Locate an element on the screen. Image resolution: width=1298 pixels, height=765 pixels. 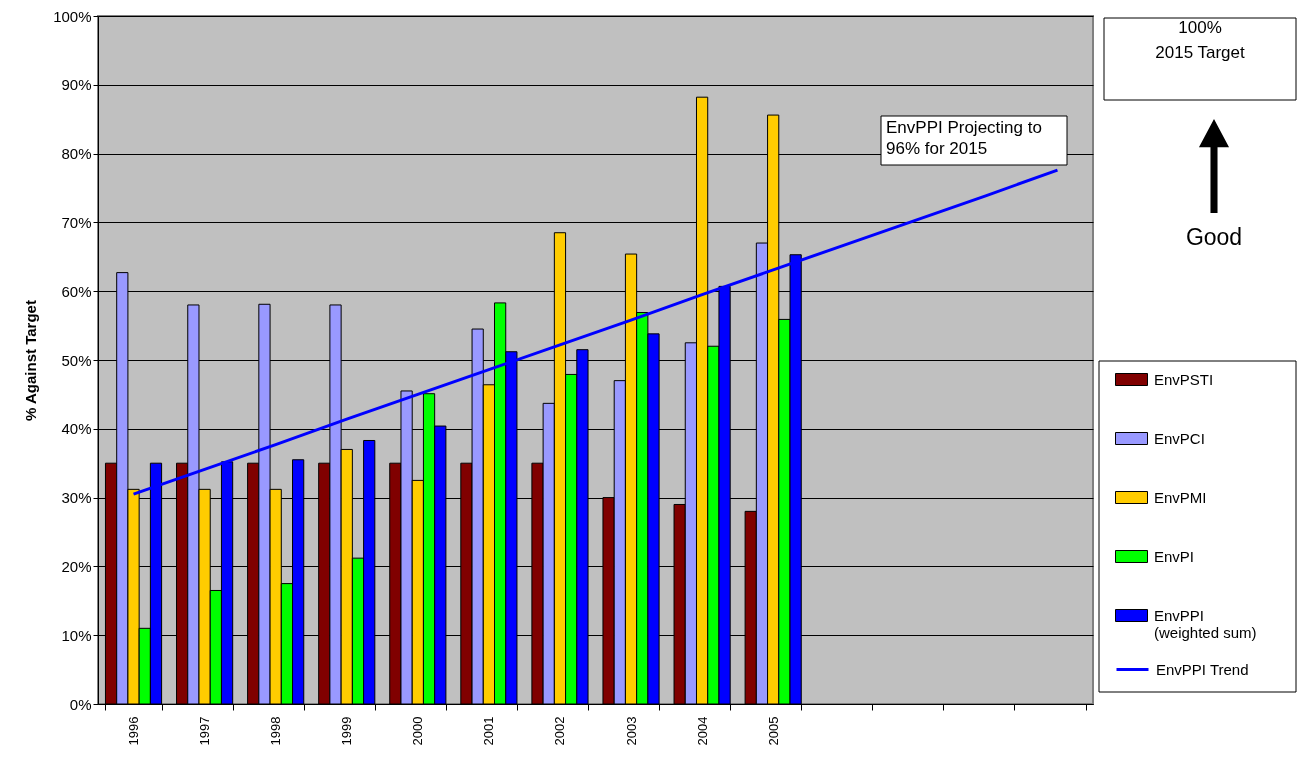
y-tick-label: 50% is located at coordinates (76, 360).